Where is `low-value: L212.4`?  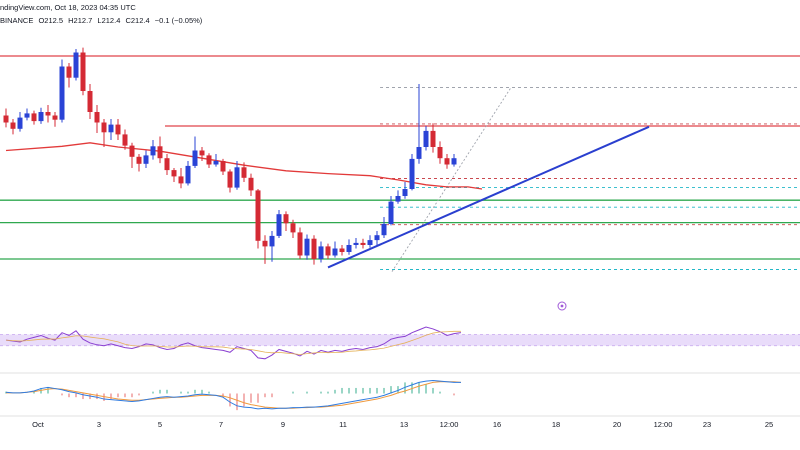
low-value: L212.4 is located at coordinates (109, 20).